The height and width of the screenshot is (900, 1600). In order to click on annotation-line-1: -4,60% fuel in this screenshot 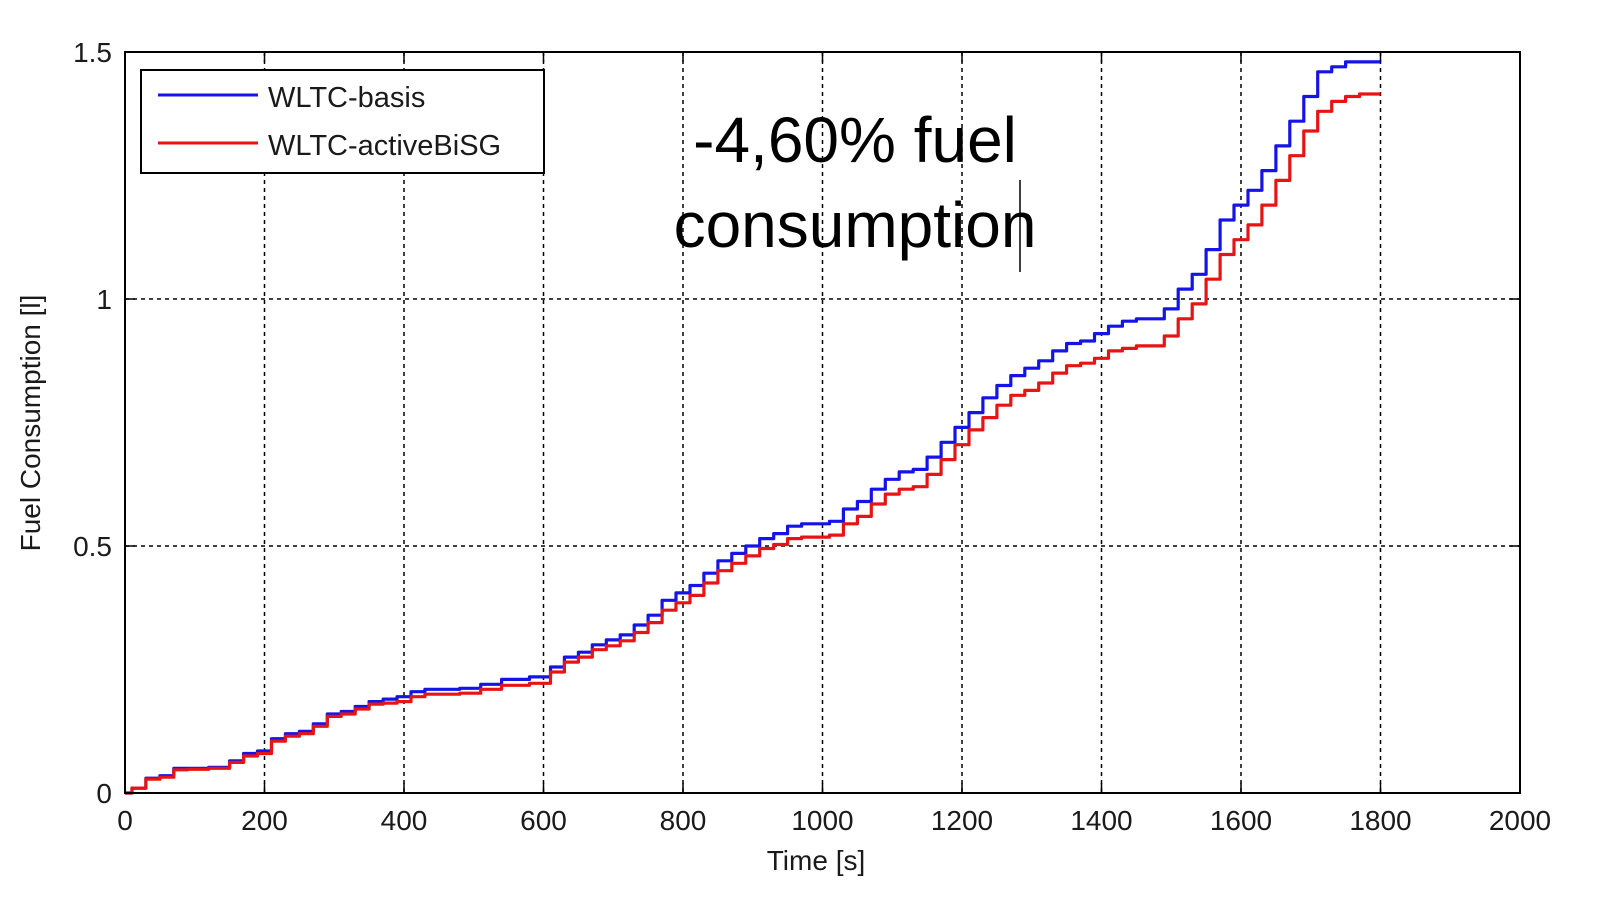, I will do `click(855, 140)`.